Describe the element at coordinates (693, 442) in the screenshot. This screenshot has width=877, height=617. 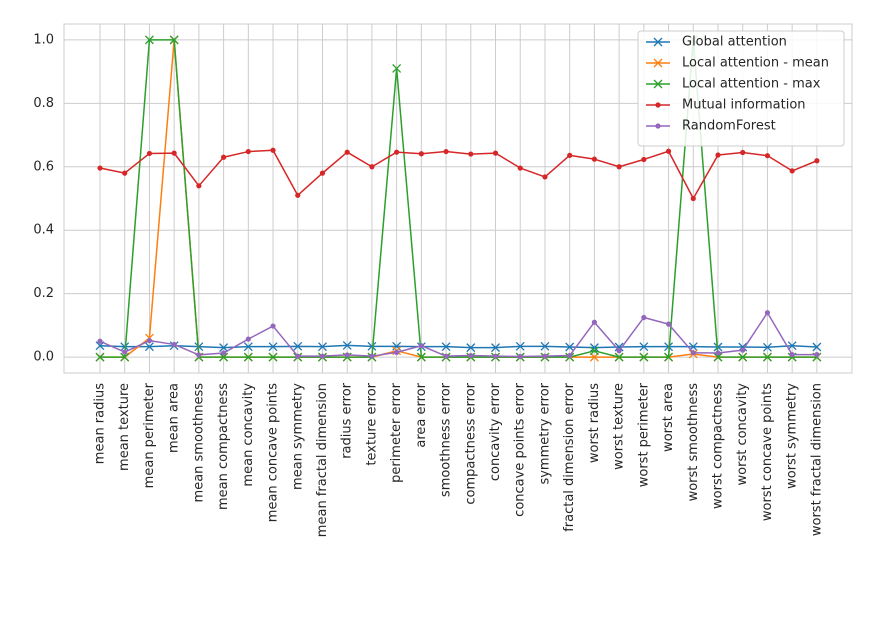
I see `x-tick-label: worst smoothness` at that location.